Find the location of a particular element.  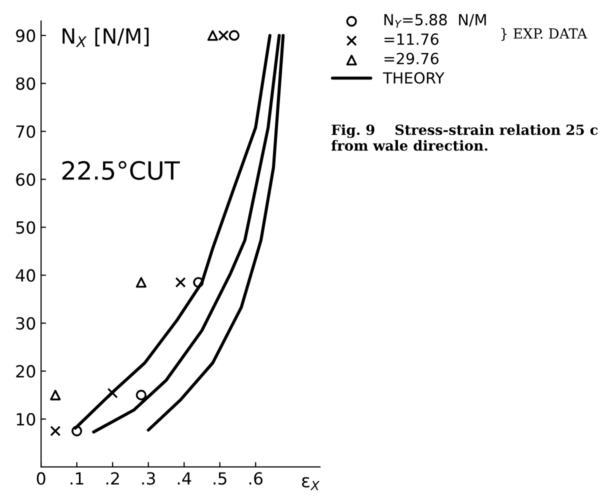

y-axis-title: N$_{X}$ [N/M] is located at coordinates (105, 38).